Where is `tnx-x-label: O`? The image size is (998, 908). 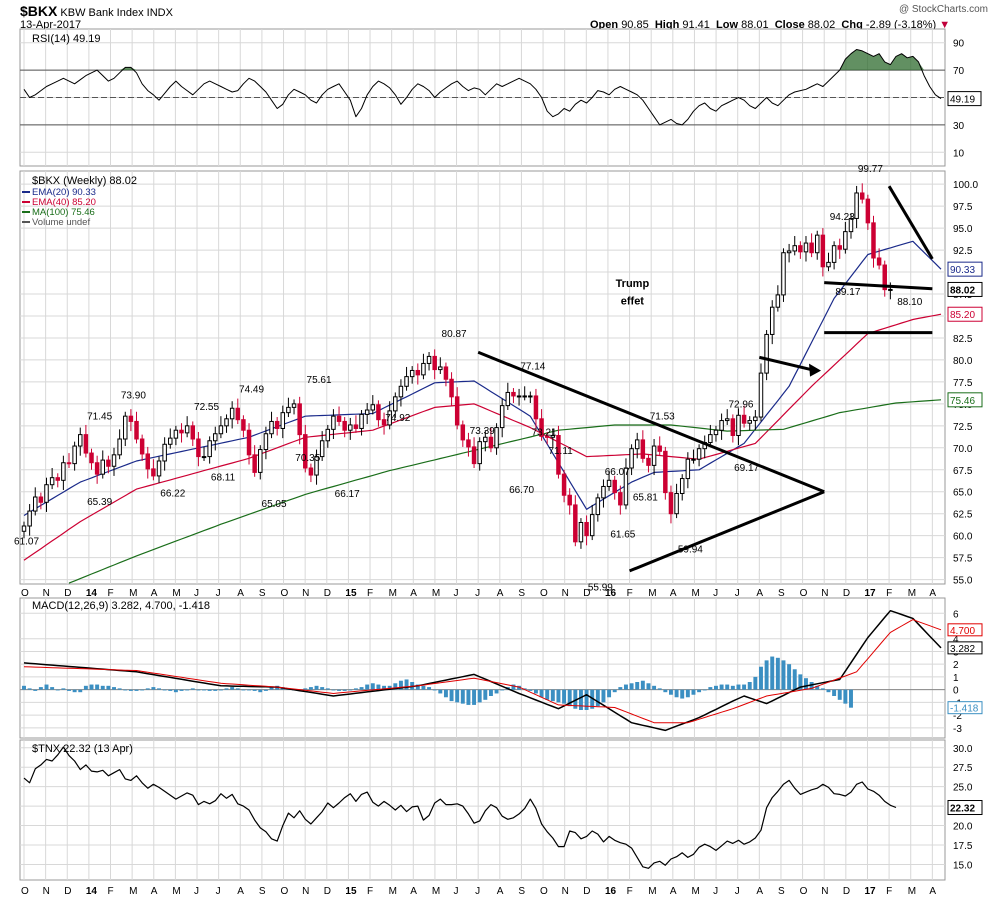 tnx-x-label: O is located at coordinates (25, 891).